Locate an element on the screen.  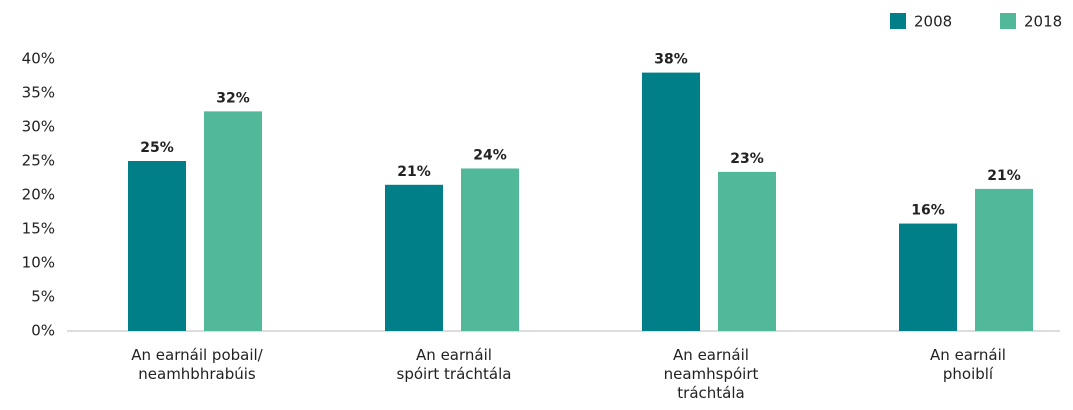
legend-label: 2008 is located at coordinates (933, 22).